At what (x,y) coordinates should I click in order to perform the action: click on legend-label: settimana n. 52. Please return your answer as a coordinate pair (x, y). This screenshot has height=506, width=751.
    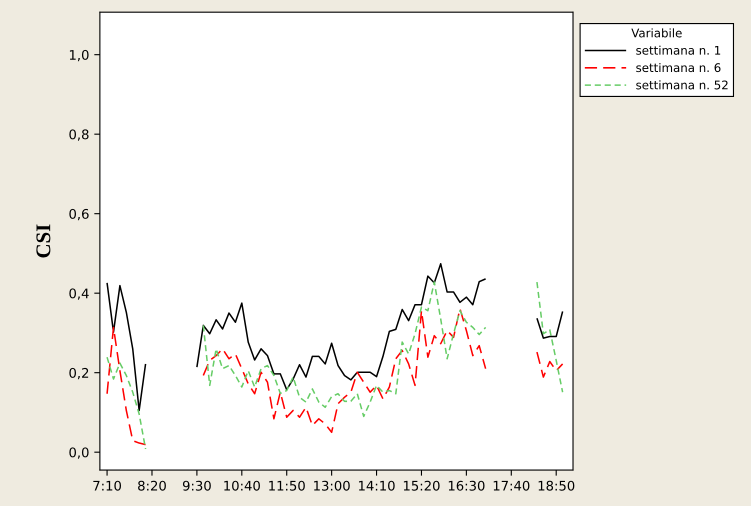
    Looking at the image, I should click on (682, 85).